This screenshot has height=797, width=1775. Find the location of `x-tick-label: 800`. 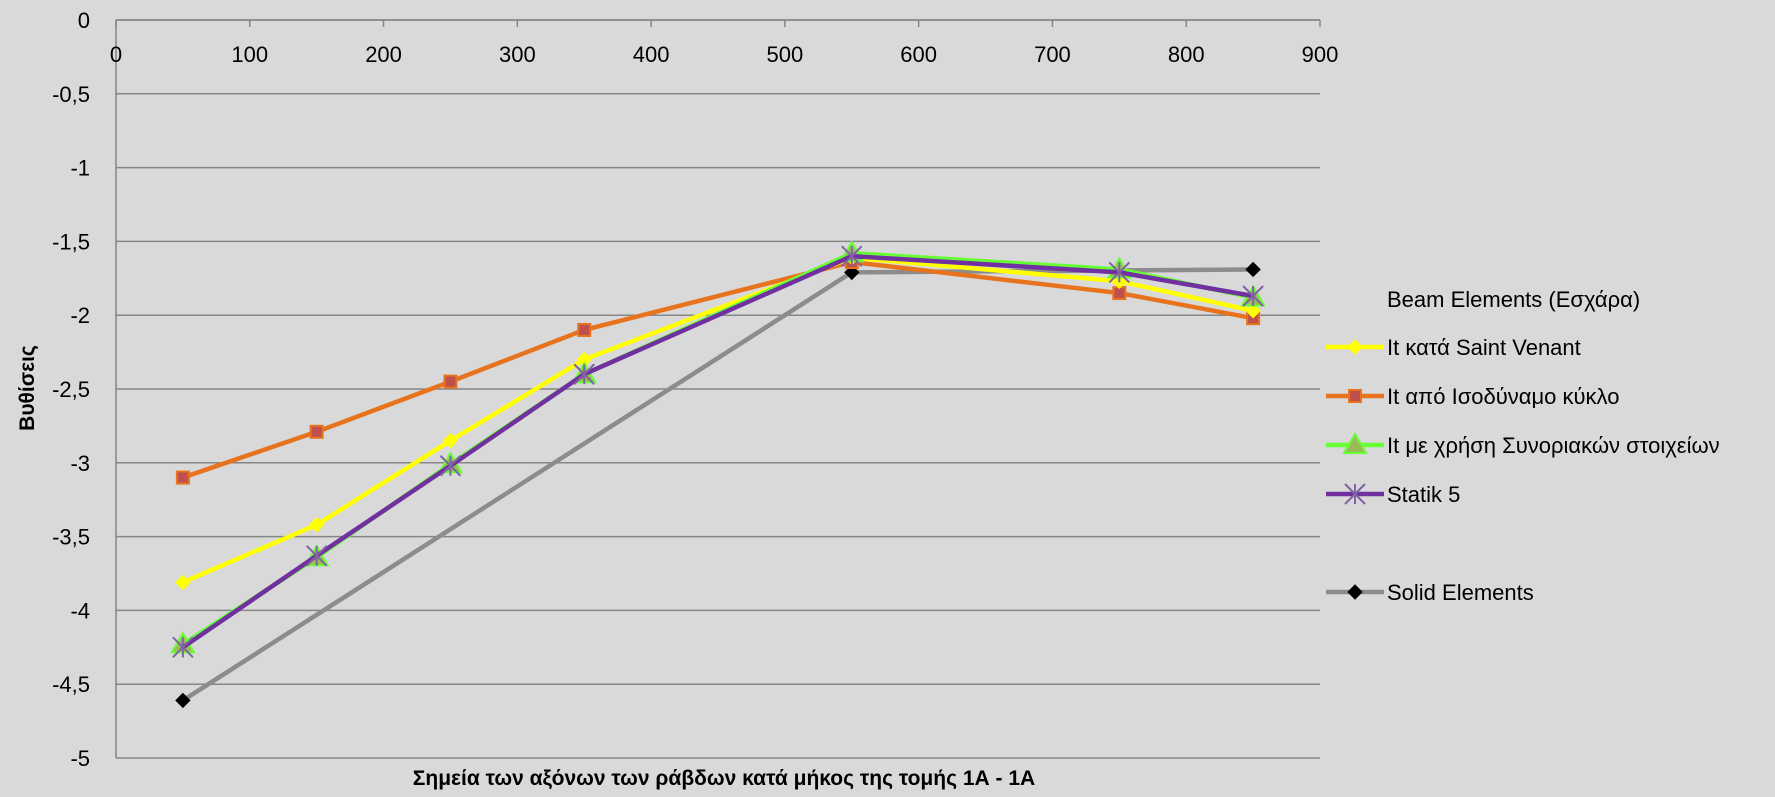

x-tick-label: 800 is located at coordinates (1186, 54).